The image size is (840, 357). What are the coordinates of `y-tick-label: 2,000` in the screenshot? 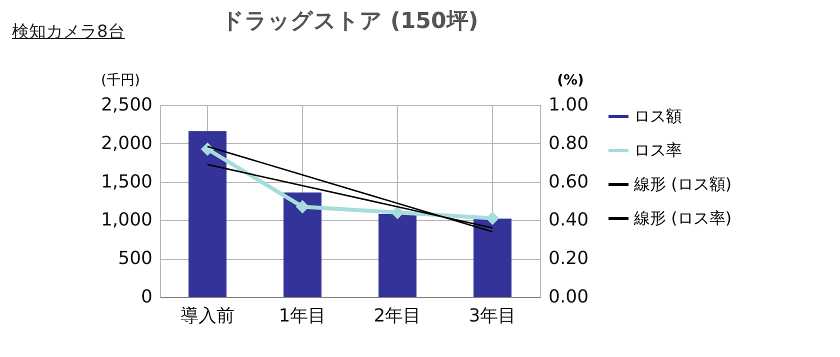 It's located at (126, 143).